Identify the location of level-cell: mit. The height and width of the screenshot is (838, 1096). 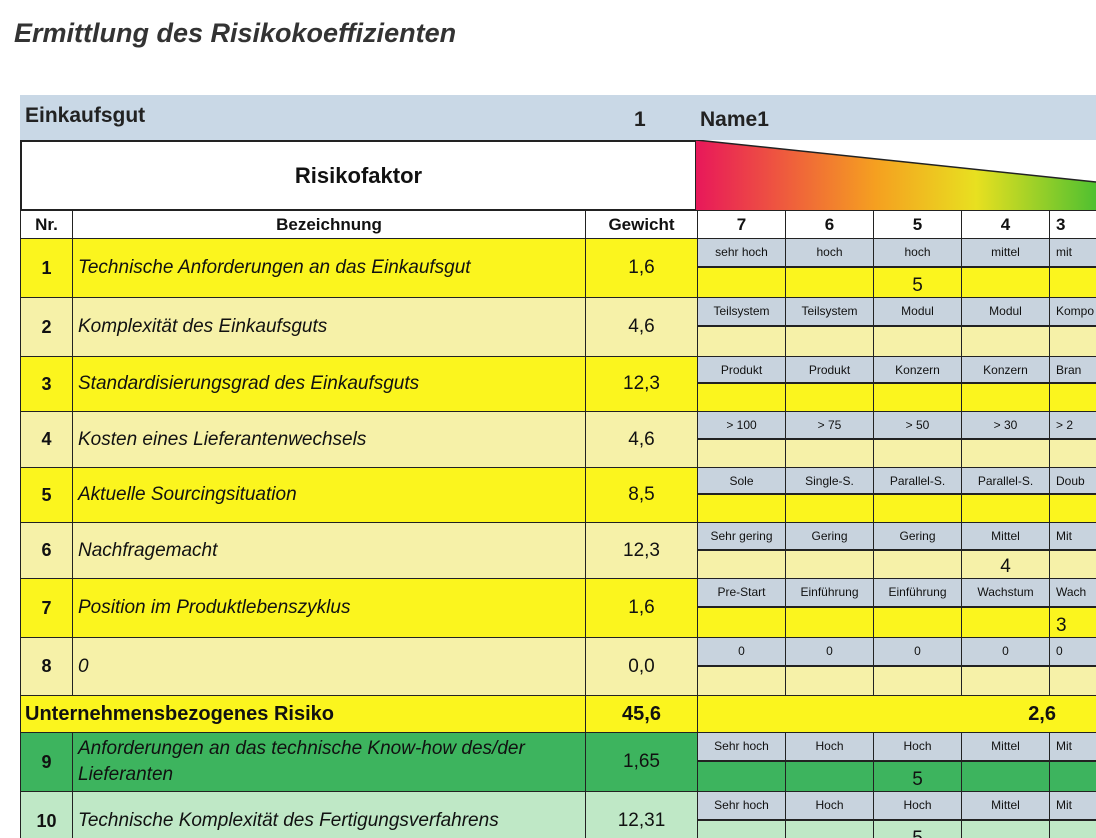
(1072, 252).